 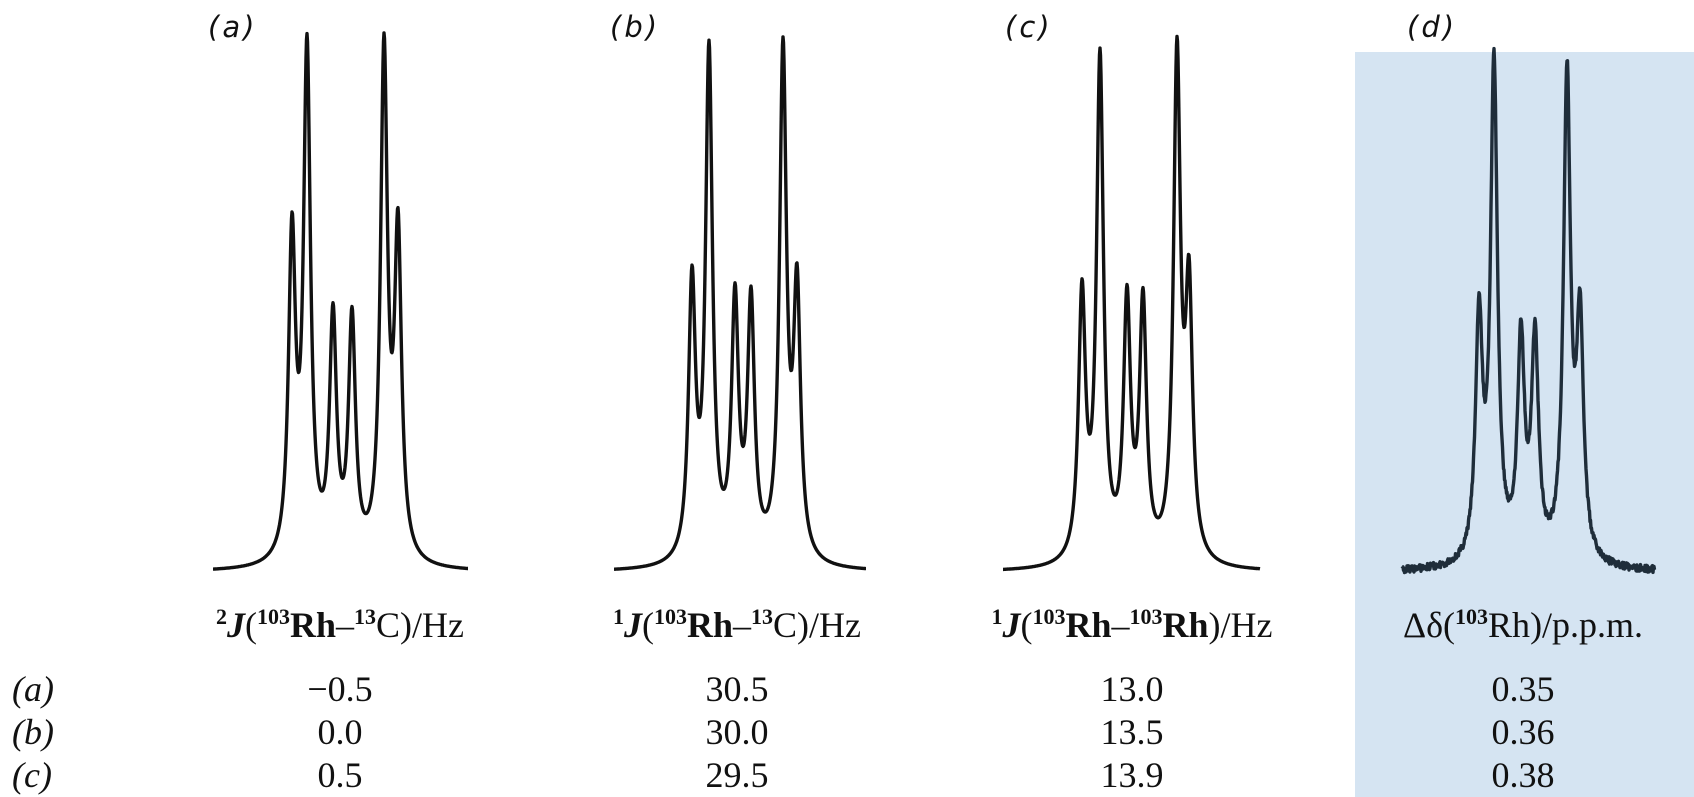 I want to click on table-cell: 30.0, so click(x=737, y=732).